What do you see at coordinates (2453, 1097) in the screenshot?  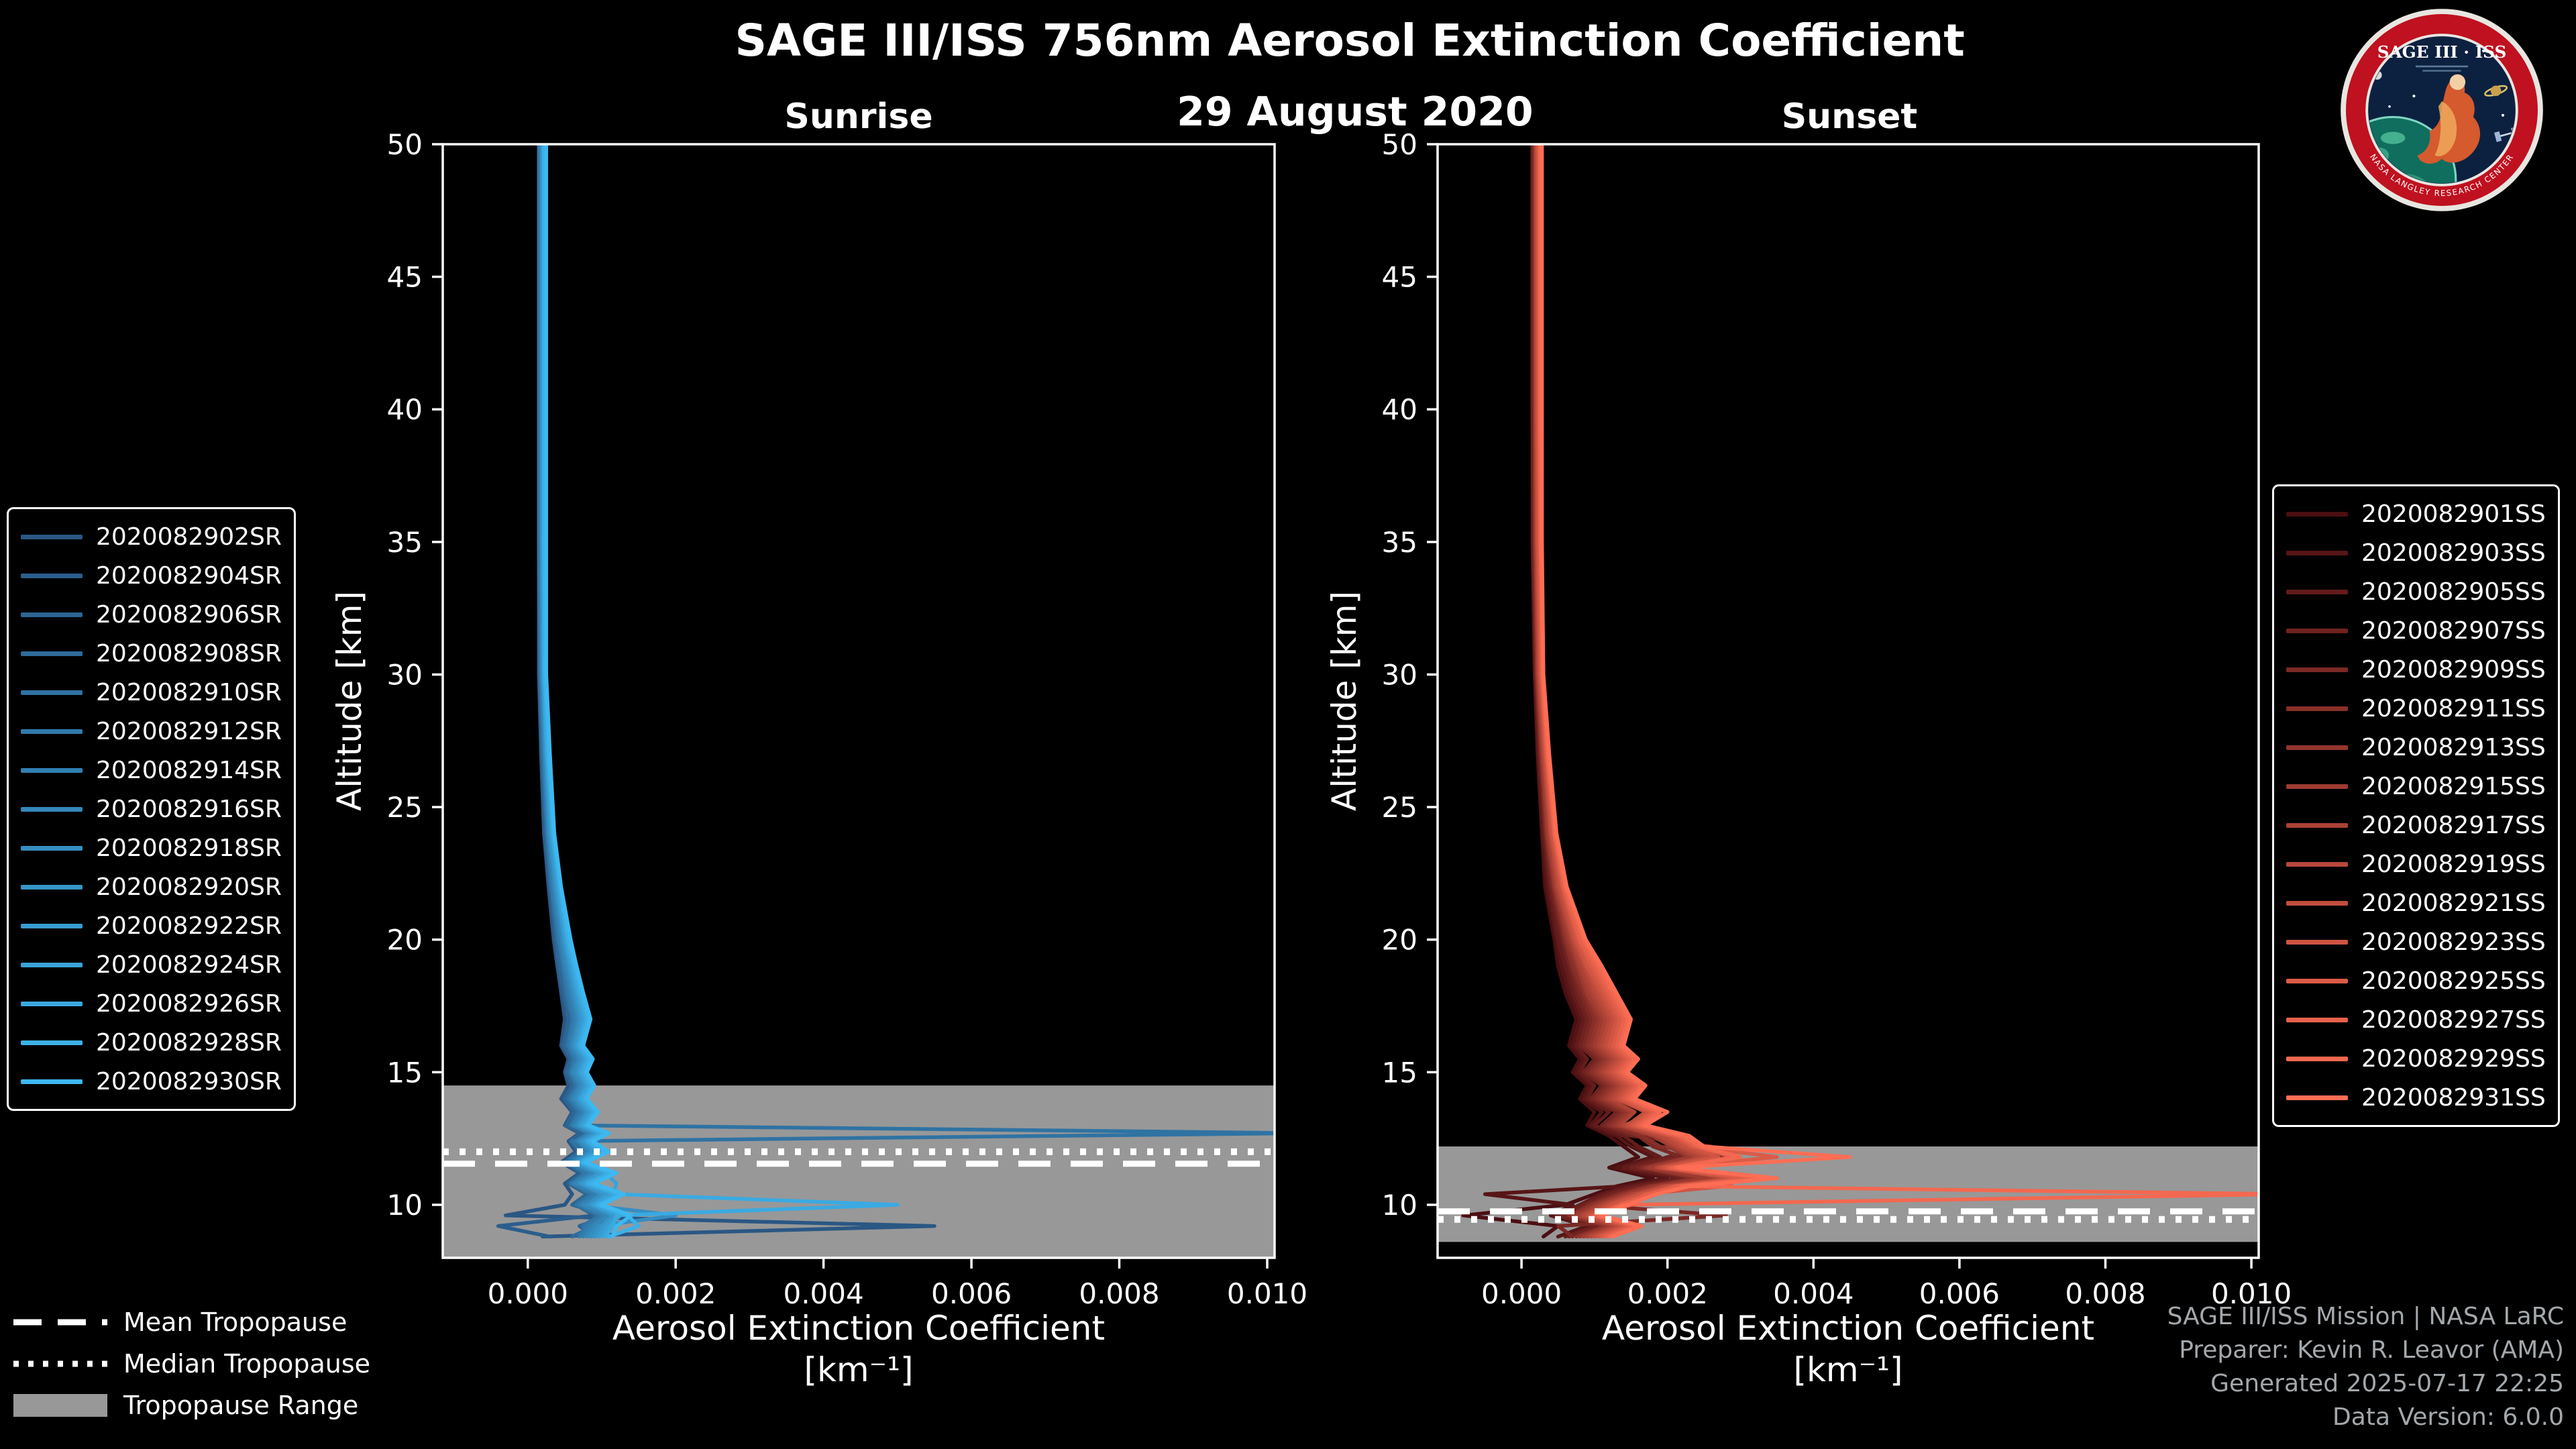 I see `legend-label: 2020082931SS` at bounding box center [2453, 1097].